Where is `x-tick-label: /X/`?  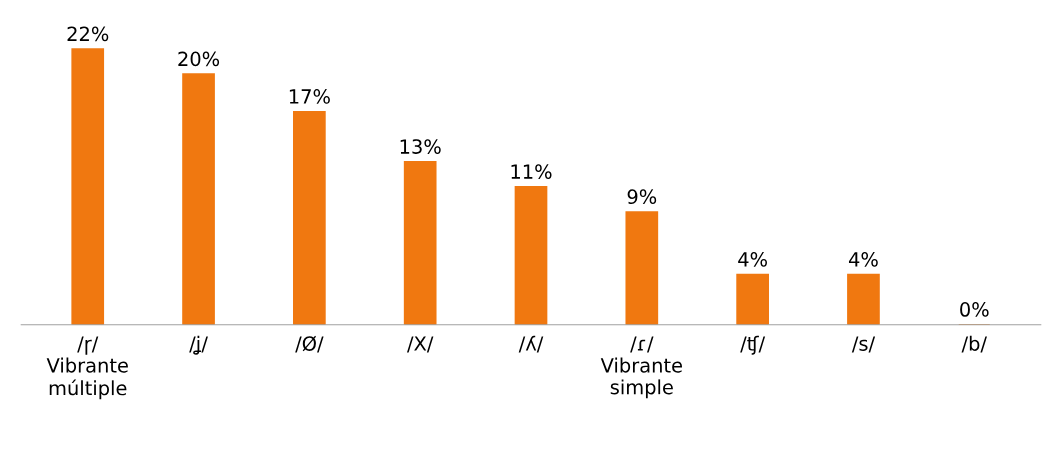 x-tick-label: /X/ is located at coordinates (420, 344).